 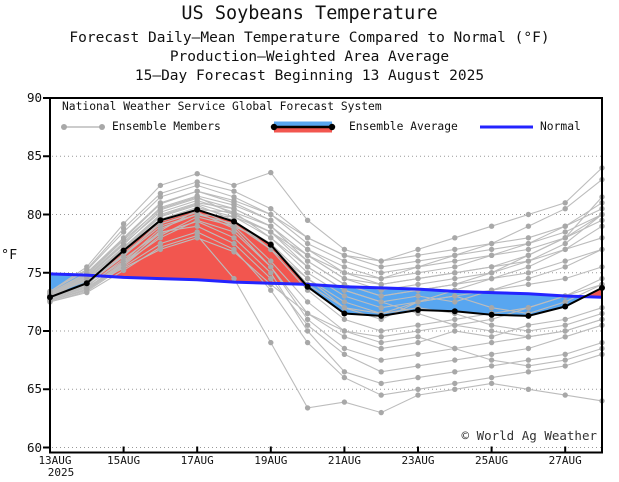 I want to click on chart-title: US Soybeans Temperature, so click(x=309, y=13).